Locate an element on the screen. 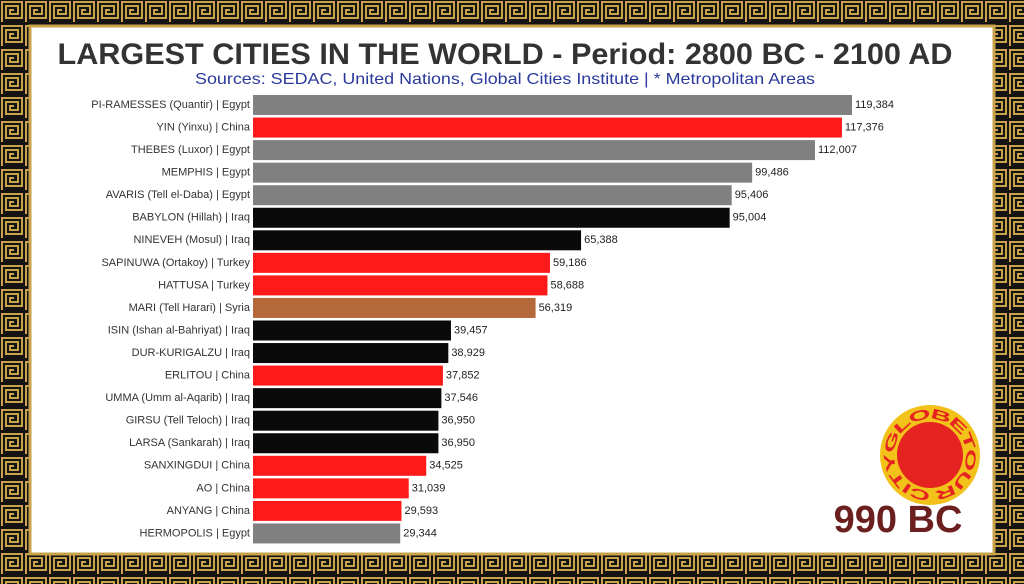 The height and width of the screenshot is (584, 1024). value-label: 95,004 is located at coordinates (750, 218).